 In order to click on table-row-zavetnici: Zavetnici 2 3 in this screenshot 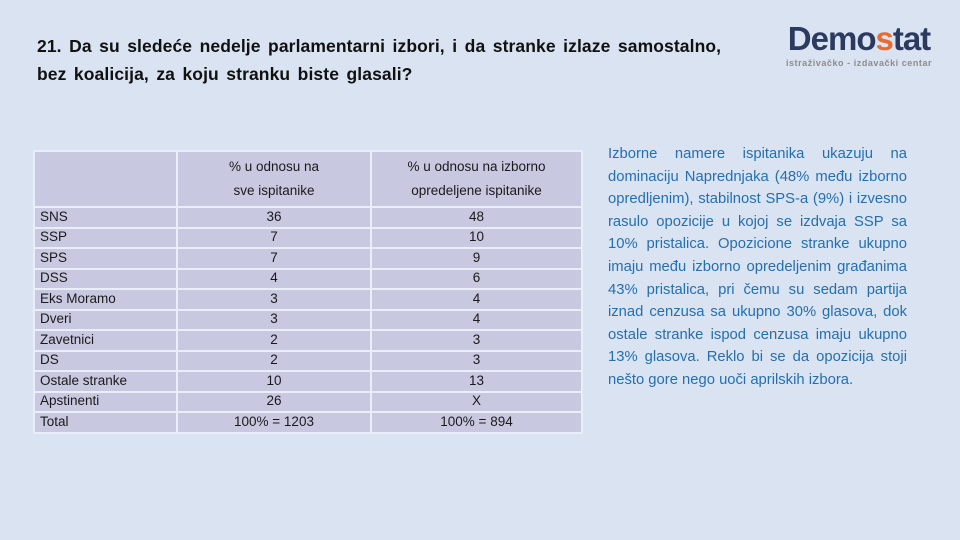, I will do `click(308, 340)`.